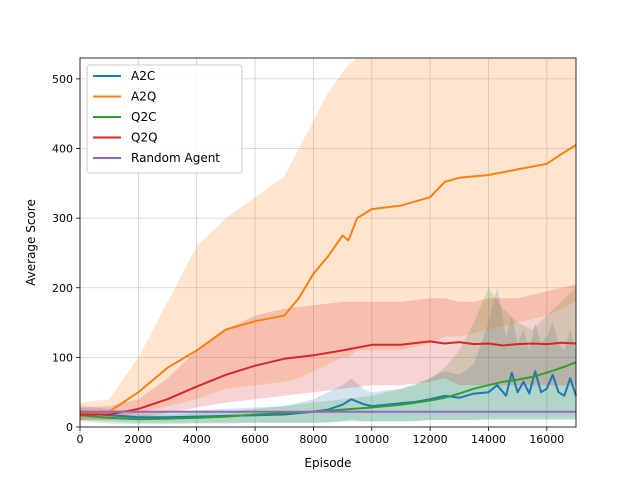  Describe the element at coordinates (66, 253) in the screenshot. I see `y-axis-ticks: 0 100 200 300 400 500` at that location.